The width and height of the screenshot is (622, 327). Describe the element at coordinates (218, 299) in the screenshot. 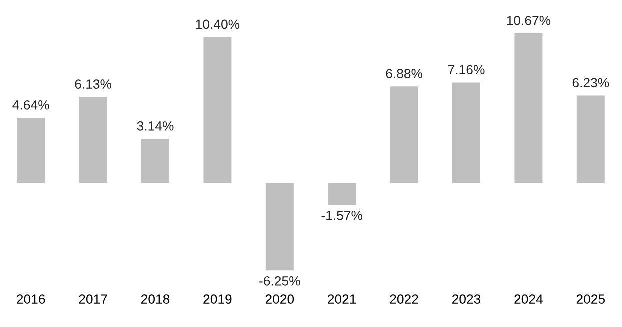

I see `x-tick-label: 2019` at that location.